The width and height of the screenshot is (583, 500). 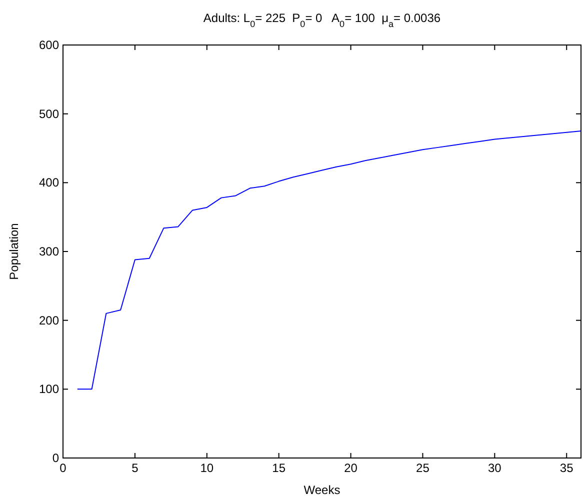 What do you see at coordinates (56, 458) in the screenshot?
I see `y-tick-label: 0` at bounding box center [56, 458].